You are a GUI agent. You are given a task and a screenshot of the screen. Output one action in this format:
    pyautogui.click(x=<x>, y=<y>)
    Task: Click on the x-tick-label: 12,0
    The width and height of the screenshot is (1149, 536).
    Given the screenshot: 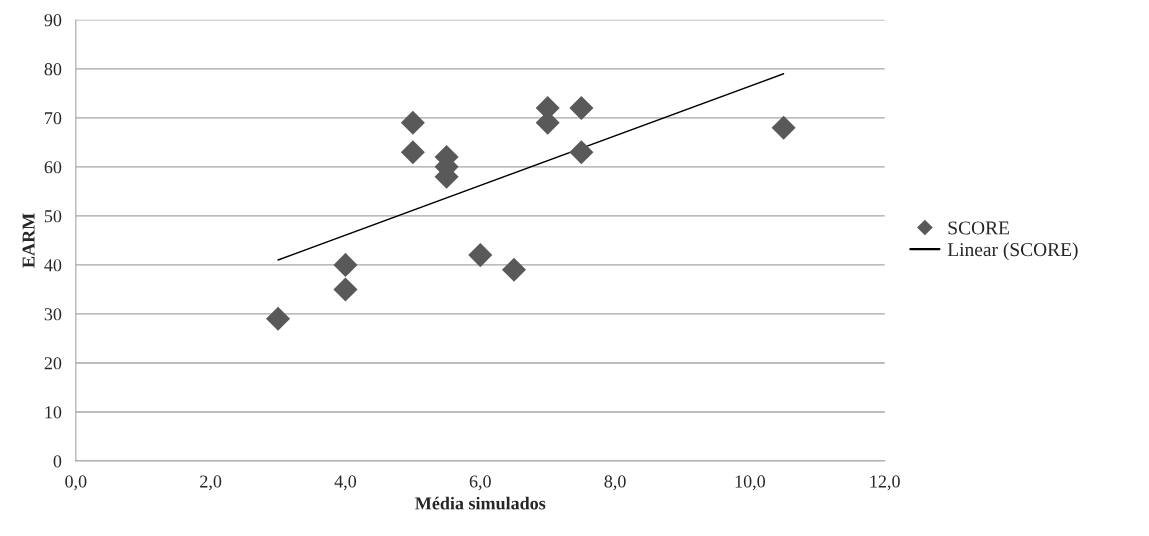 What is the action you would take?
    pyautogui.click(x=885, y=483)
    